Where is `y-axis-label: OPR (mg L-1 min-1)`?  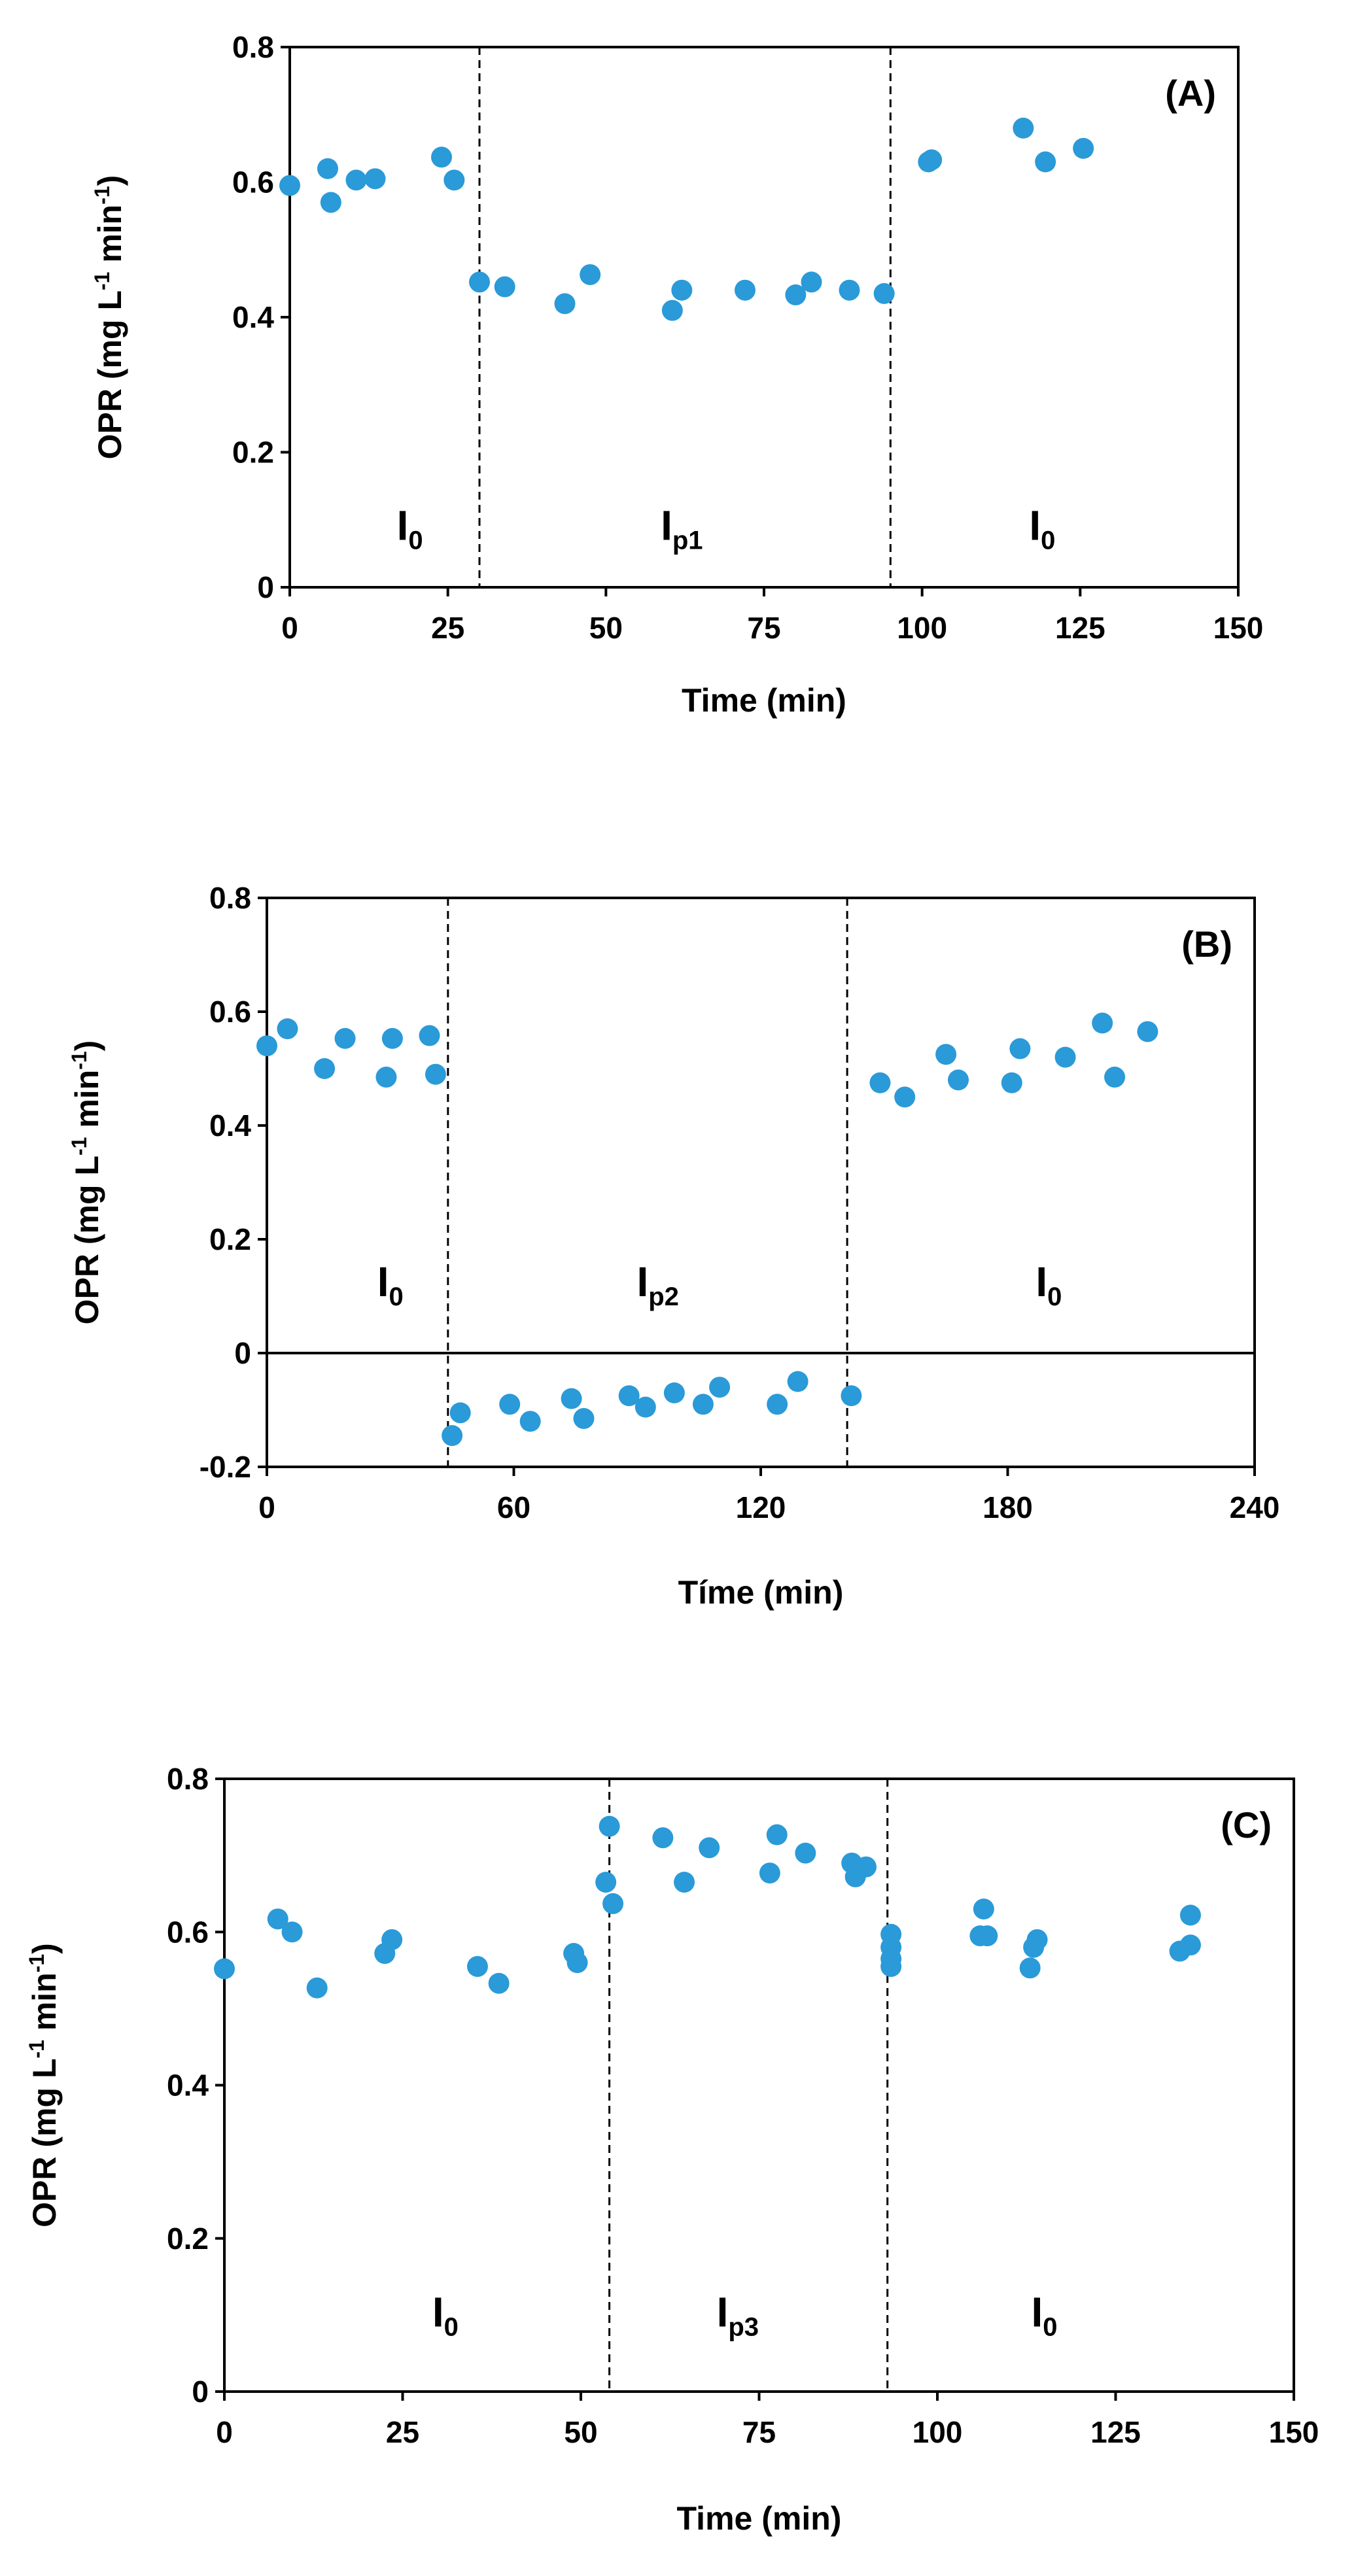 y-axis-label: OPR (mg L-1 min-1) is located at coordinates (109, 318).